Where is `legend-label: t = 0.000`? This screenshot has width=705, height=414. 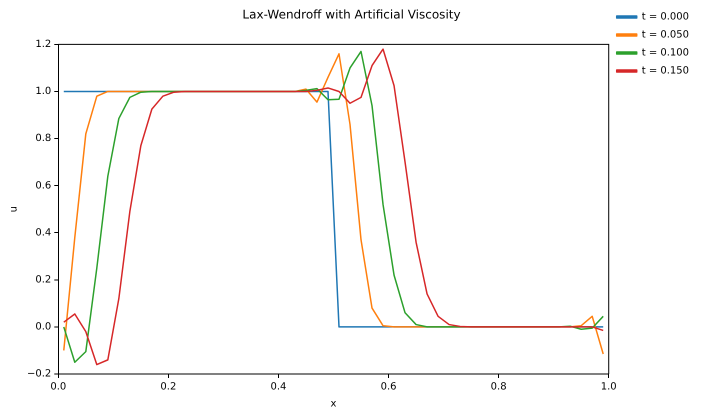 legend-label: t = 0.000 is located at coordinates (666, 17).